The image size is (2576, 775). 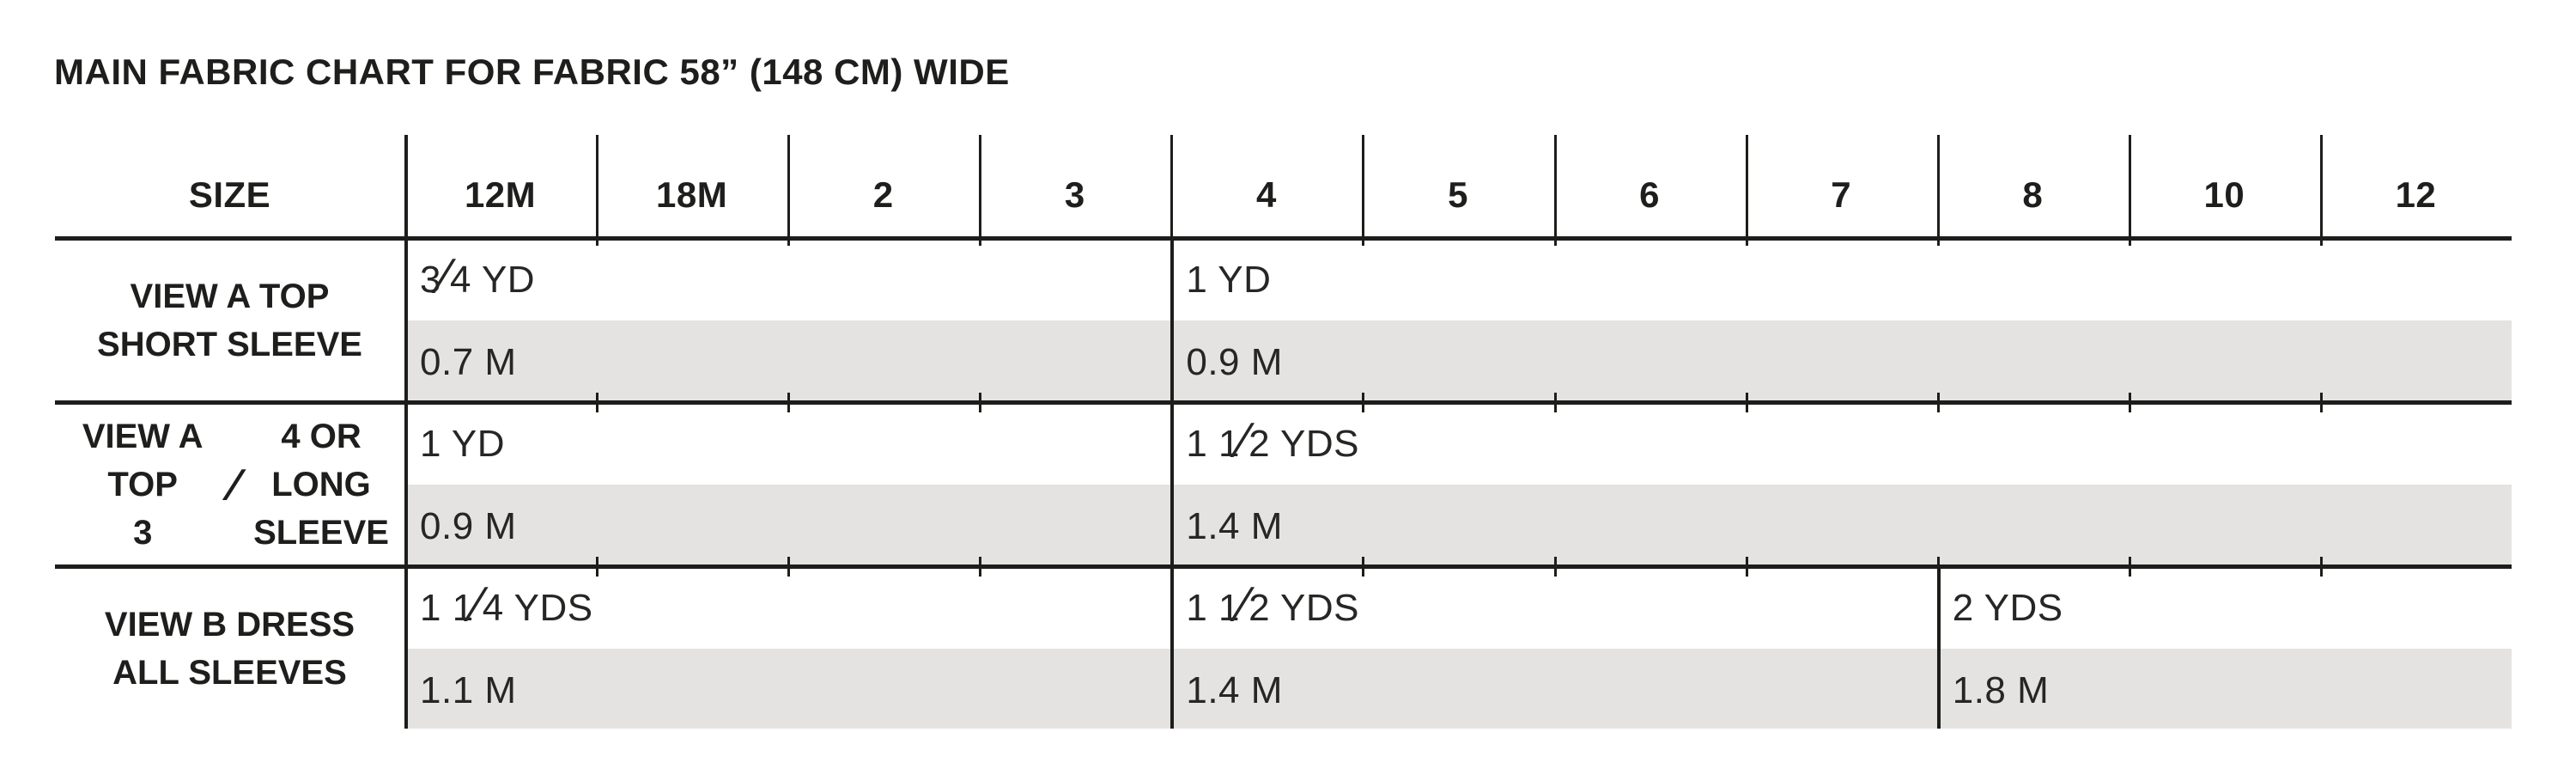 What do you see at coordinates (2224, 194) in the screenshot?
I see `size-header-10: 10` at bounding box center [2224, 194].